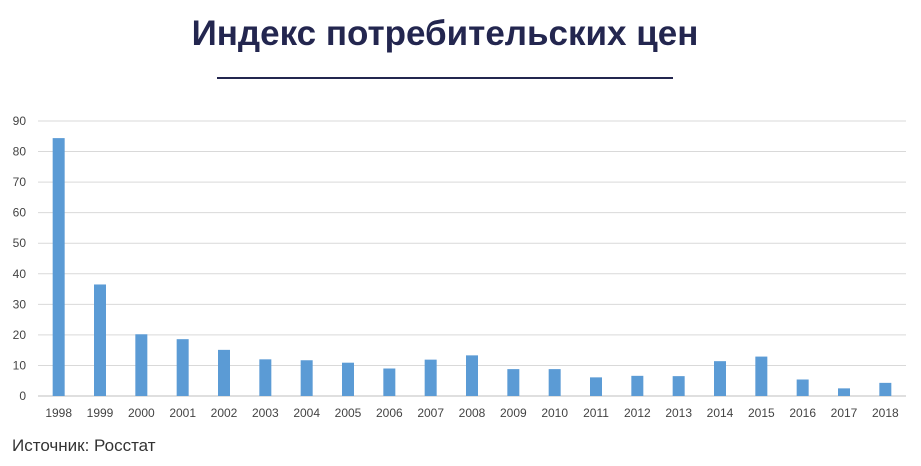 Image resolution: width=921 pixels, height=466 pixels. What do you see at coordinates (554, 413) in the screenshot?
I see `x-tick-label: 2010` at bounding box center [554, 413].